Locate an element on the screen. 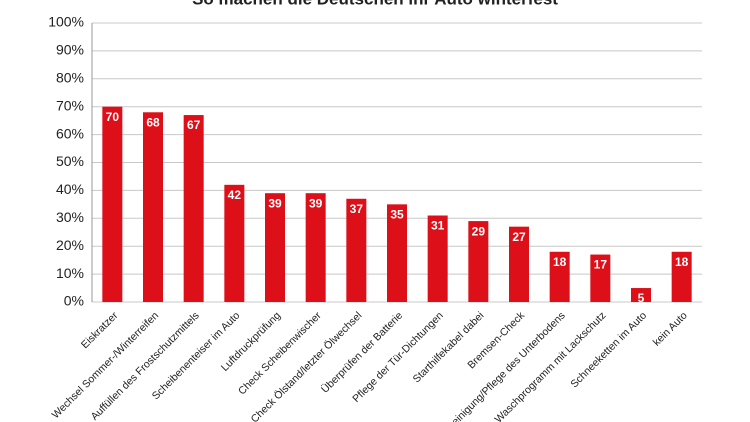 The height and width of the screenshot is (422, 750). y-tick-label: 30% is located at coordinates (70, 217).